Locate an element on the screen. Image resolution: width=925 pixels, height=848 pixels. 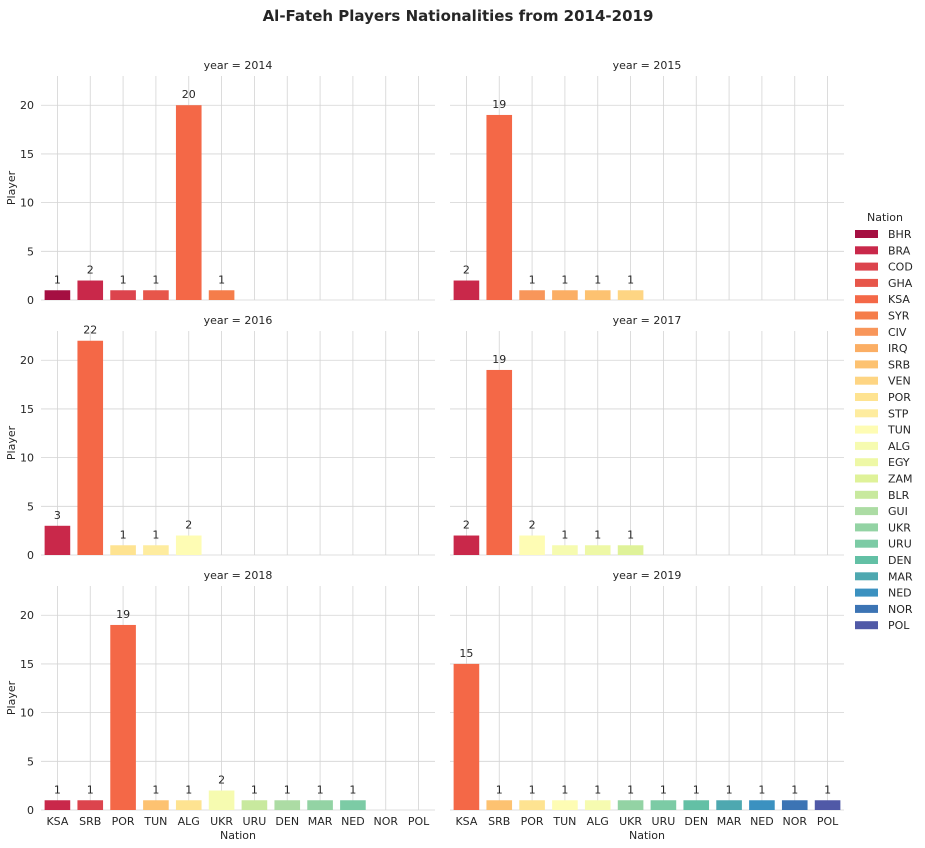
legend-label: ZAM is located at coordinates (900, 479).